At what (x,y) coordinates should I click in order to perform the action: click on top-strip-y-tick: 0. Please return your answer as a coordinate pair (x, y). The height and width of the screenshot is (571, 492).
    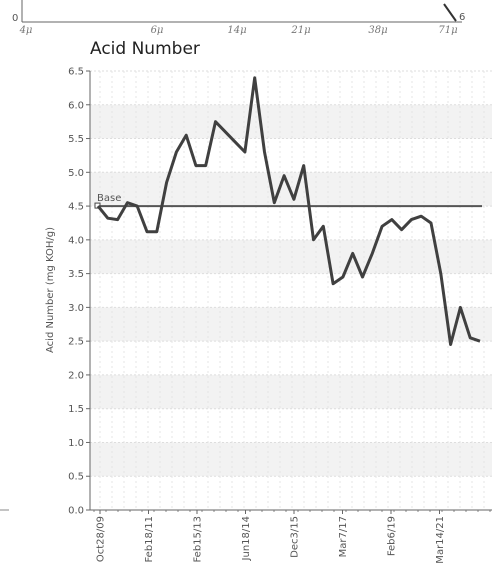
    Looking at the image, I should click on (15, 18).